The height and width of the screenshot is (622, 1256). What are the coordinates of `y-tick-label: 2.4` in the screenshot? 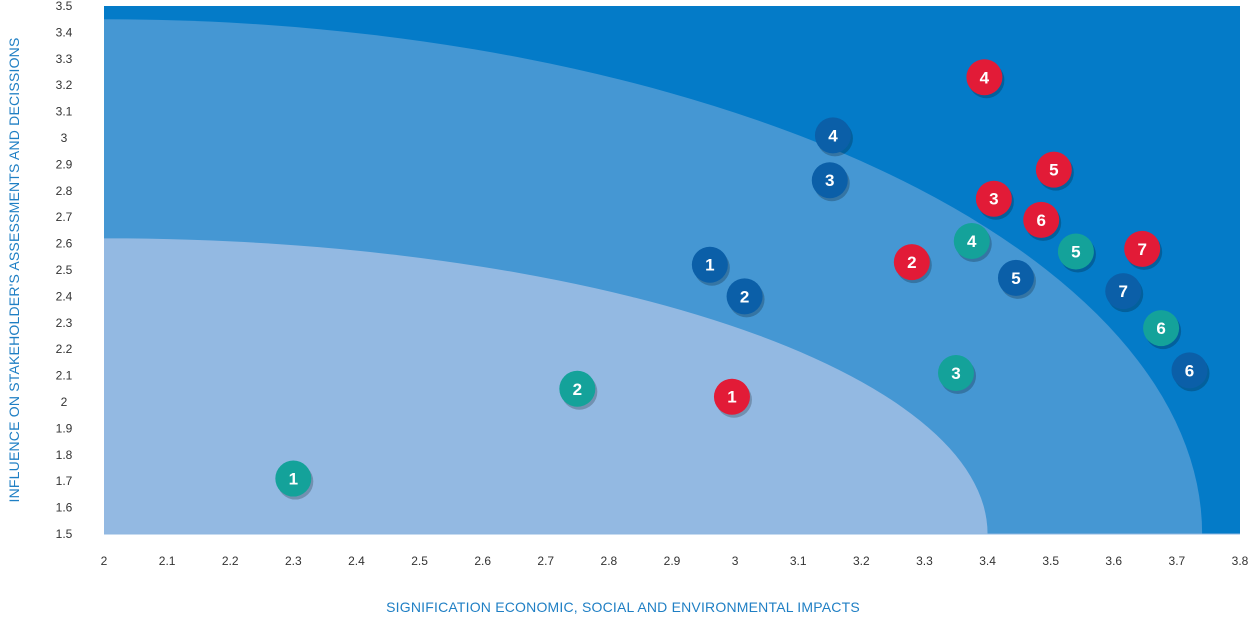 It's located at (64, 296).